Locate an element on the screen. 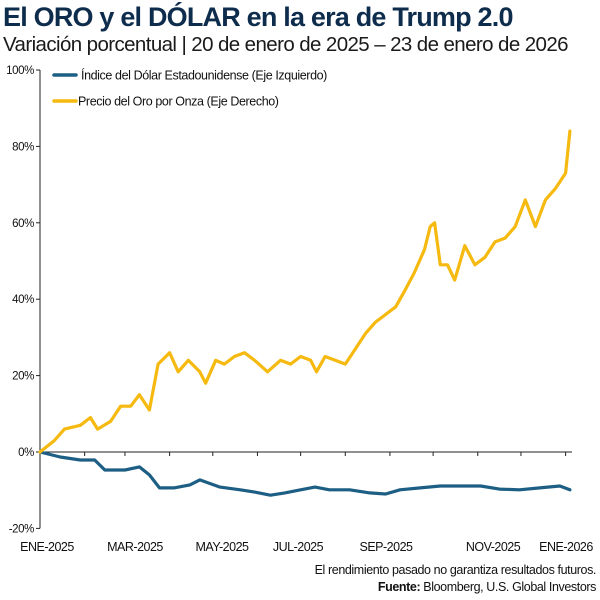 This screenshot has width=600, height=600. chart-title: El ORO y el DÓLAR en la era de Trump 2.0 is located at coordinates (258, 17).